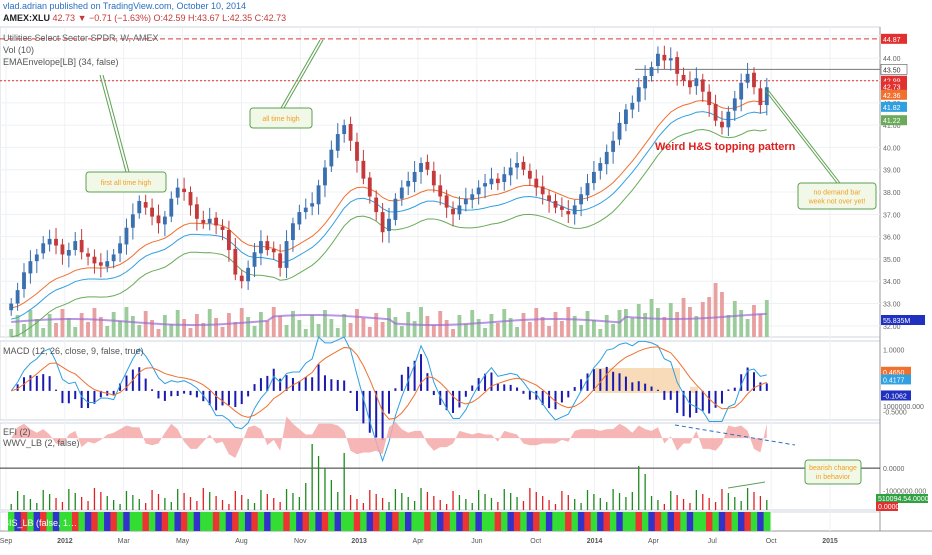 The width and height of the screenshot is (932, 555). Describe the element at coordinates (26, 18) in the screenshot. I see `symbol-name: AMEX:XLU` at that location.